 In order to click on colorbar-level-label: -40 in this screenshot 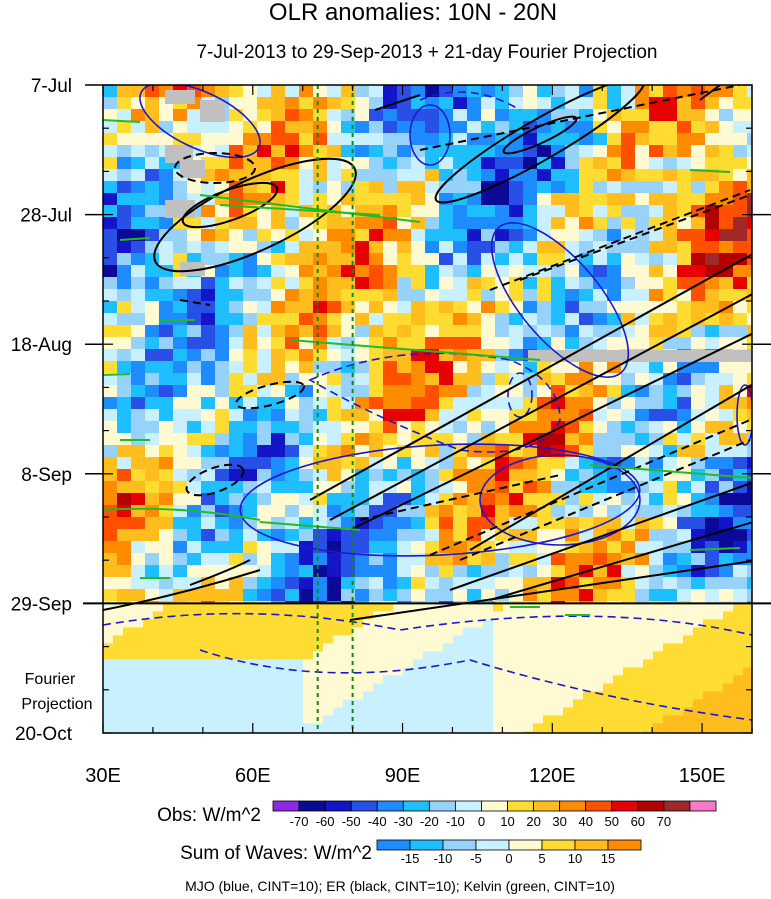, I will do `click(377, 821)`.